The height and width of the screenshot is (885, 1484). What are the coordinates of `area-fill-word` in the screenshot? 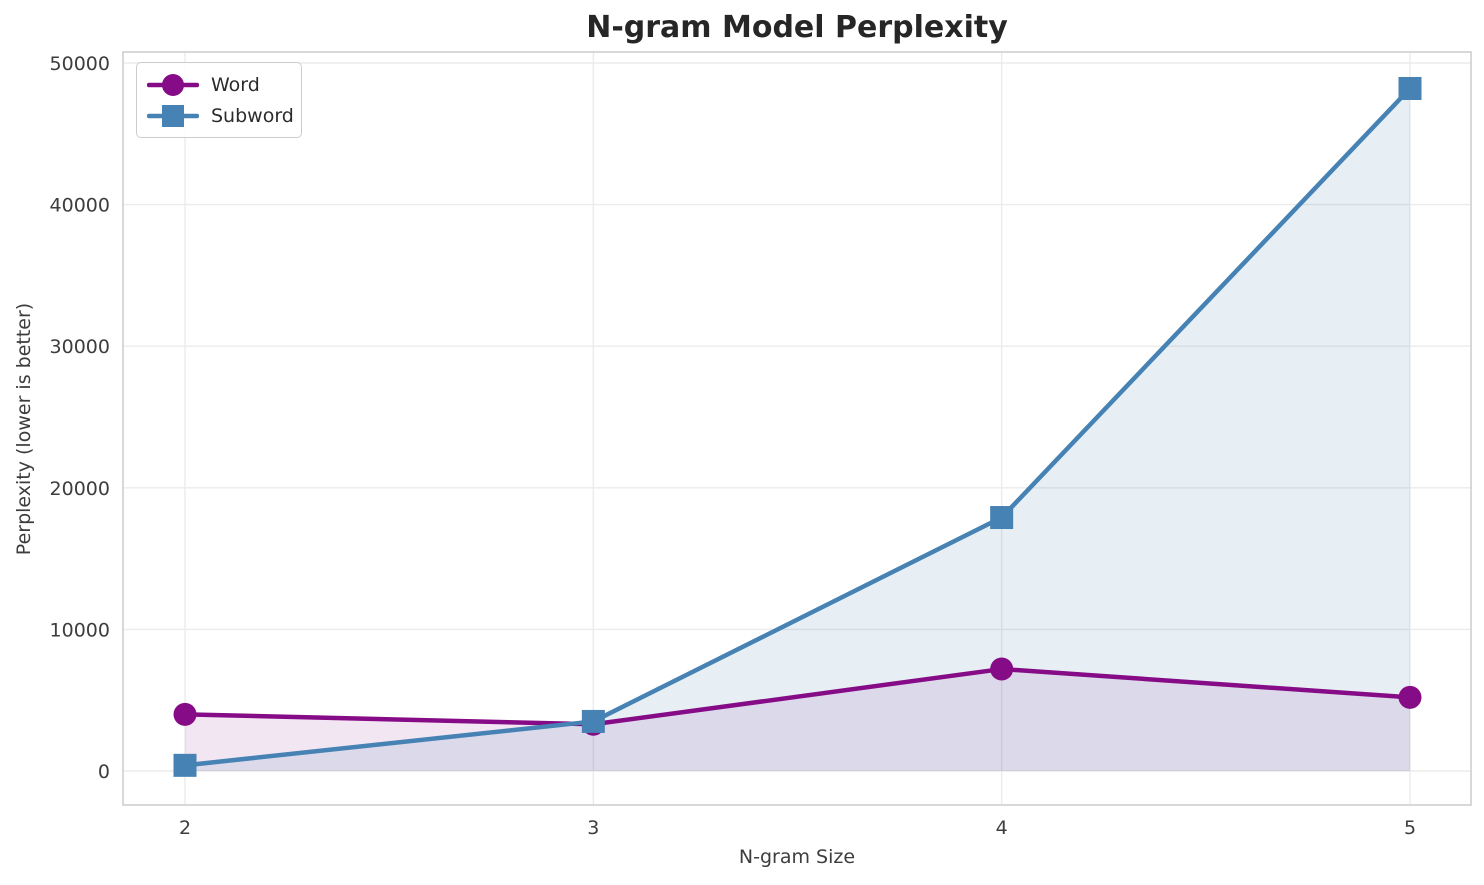 It's located at (797, 720).